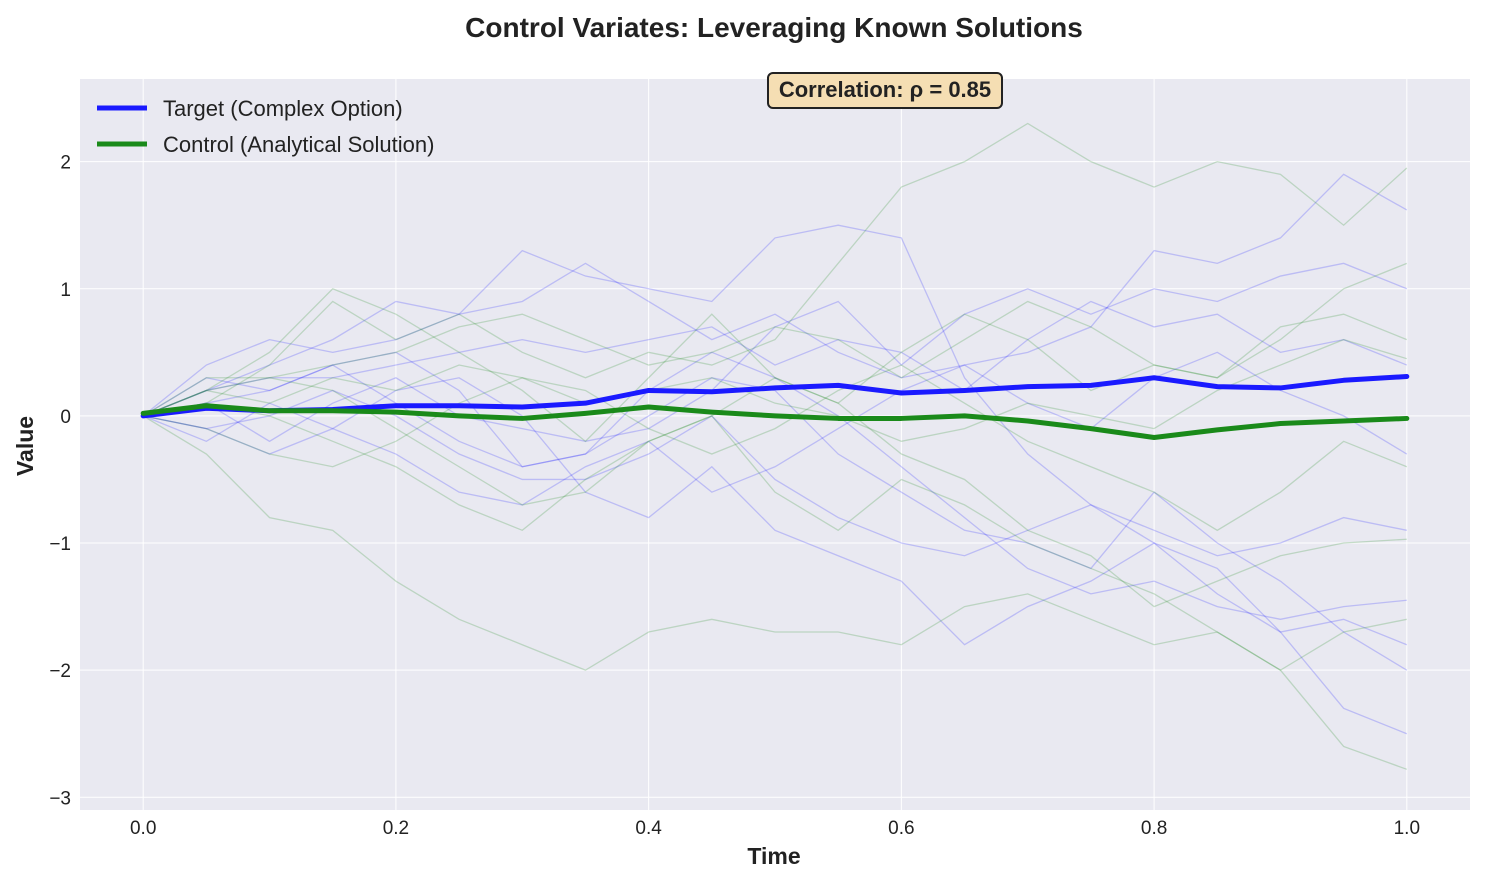 This screenshot has width=1485, height=885. I want to click on x-tick-label: 0.2, so click(396, 828).